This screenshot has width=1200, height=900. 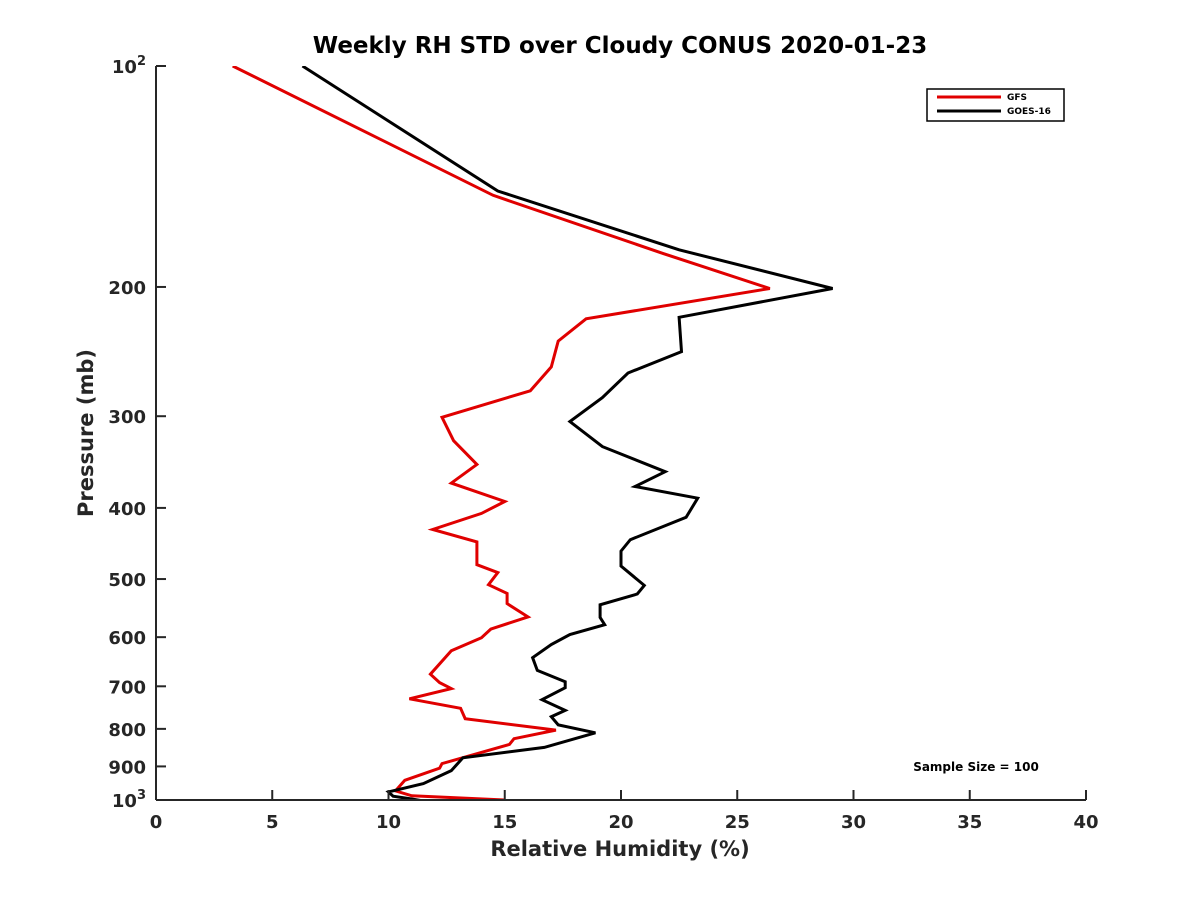 What do you see at coordinates (141, 61) in the screenshot?
I see `y-tick-exponent: 2` at bounding box center [141, 61].